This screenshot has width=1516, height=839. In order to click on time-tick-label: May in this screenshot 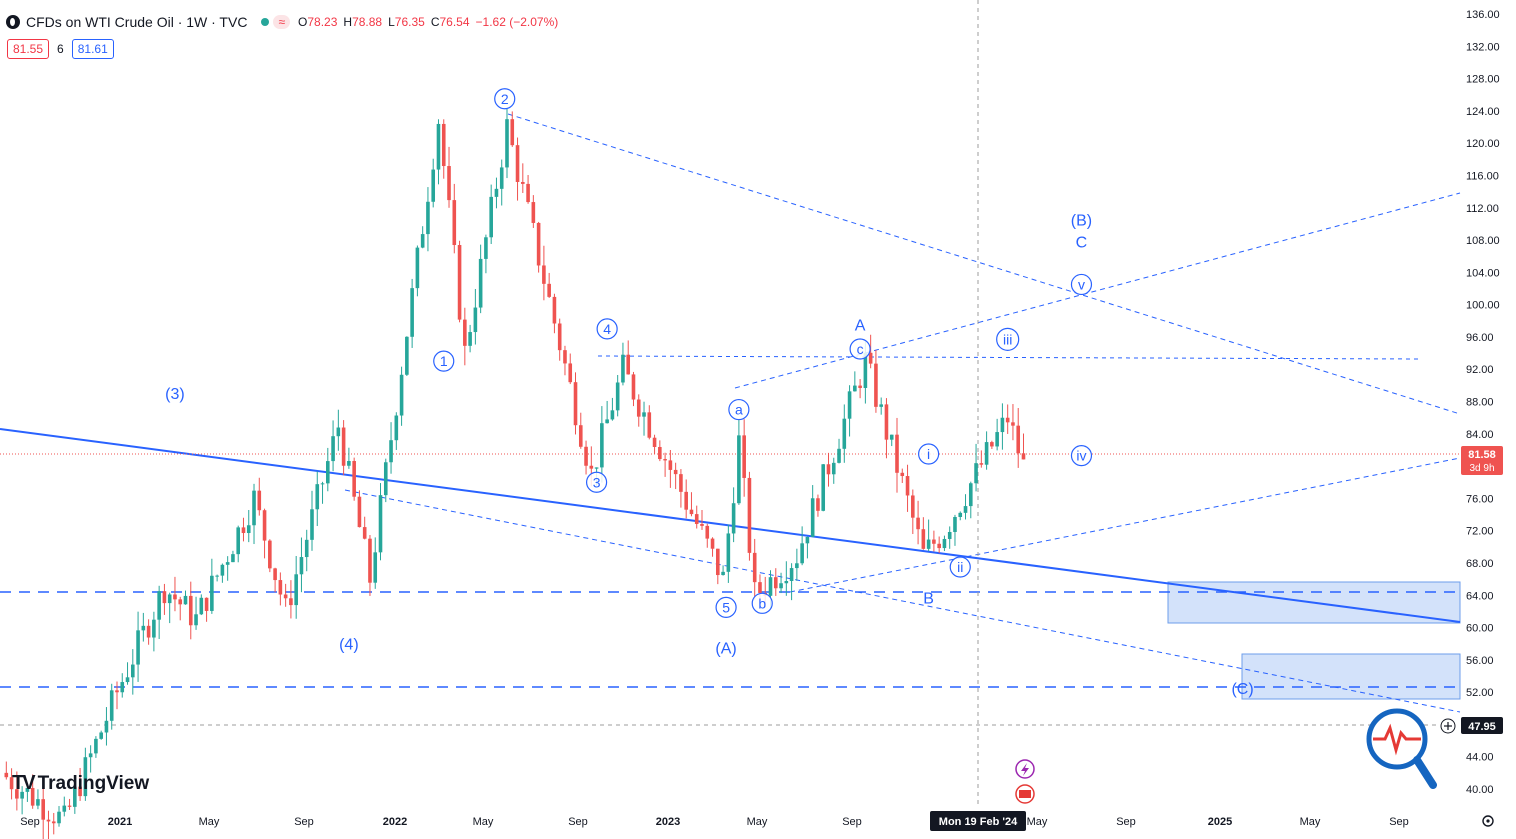, I will do `click(757, 822)`.